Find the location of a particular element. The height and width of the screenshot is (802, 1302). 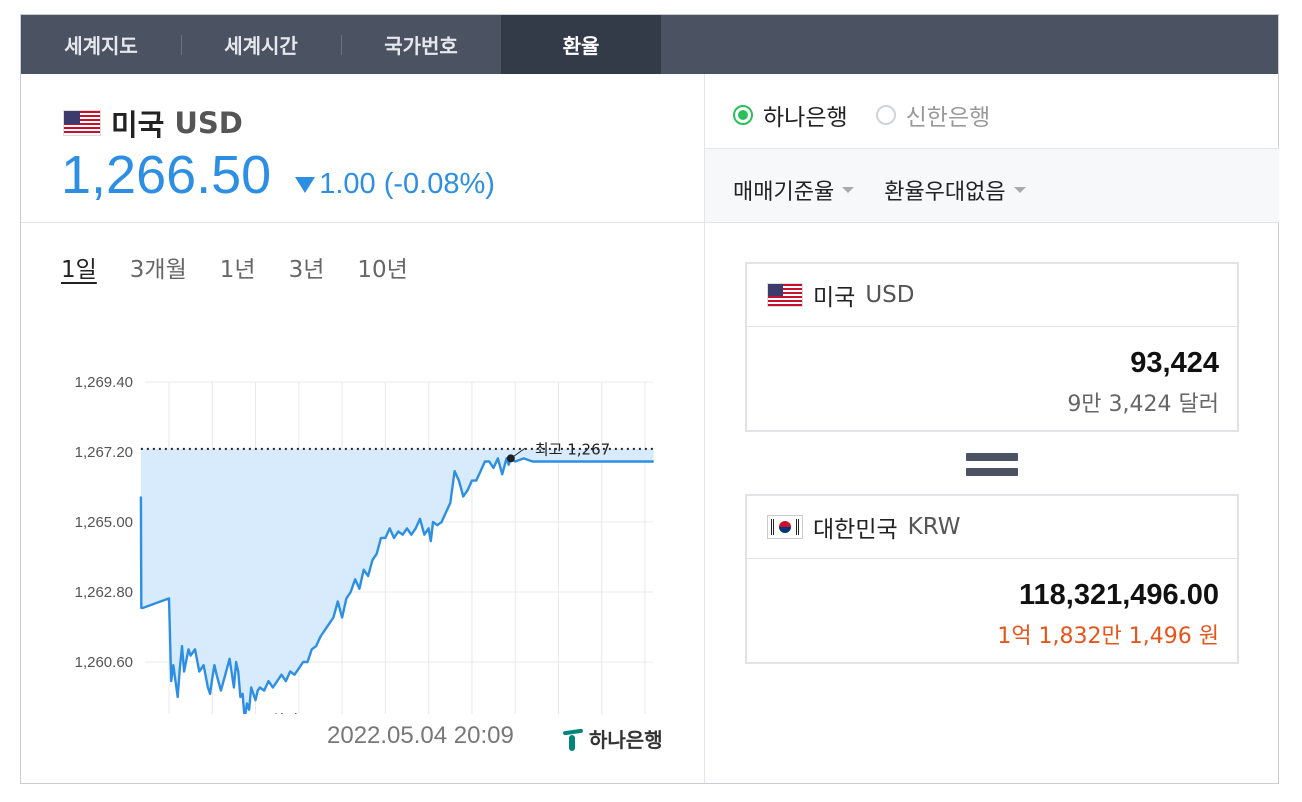

timestamp: 2022.05.04 20:09 is located at coordinates (420, 735).